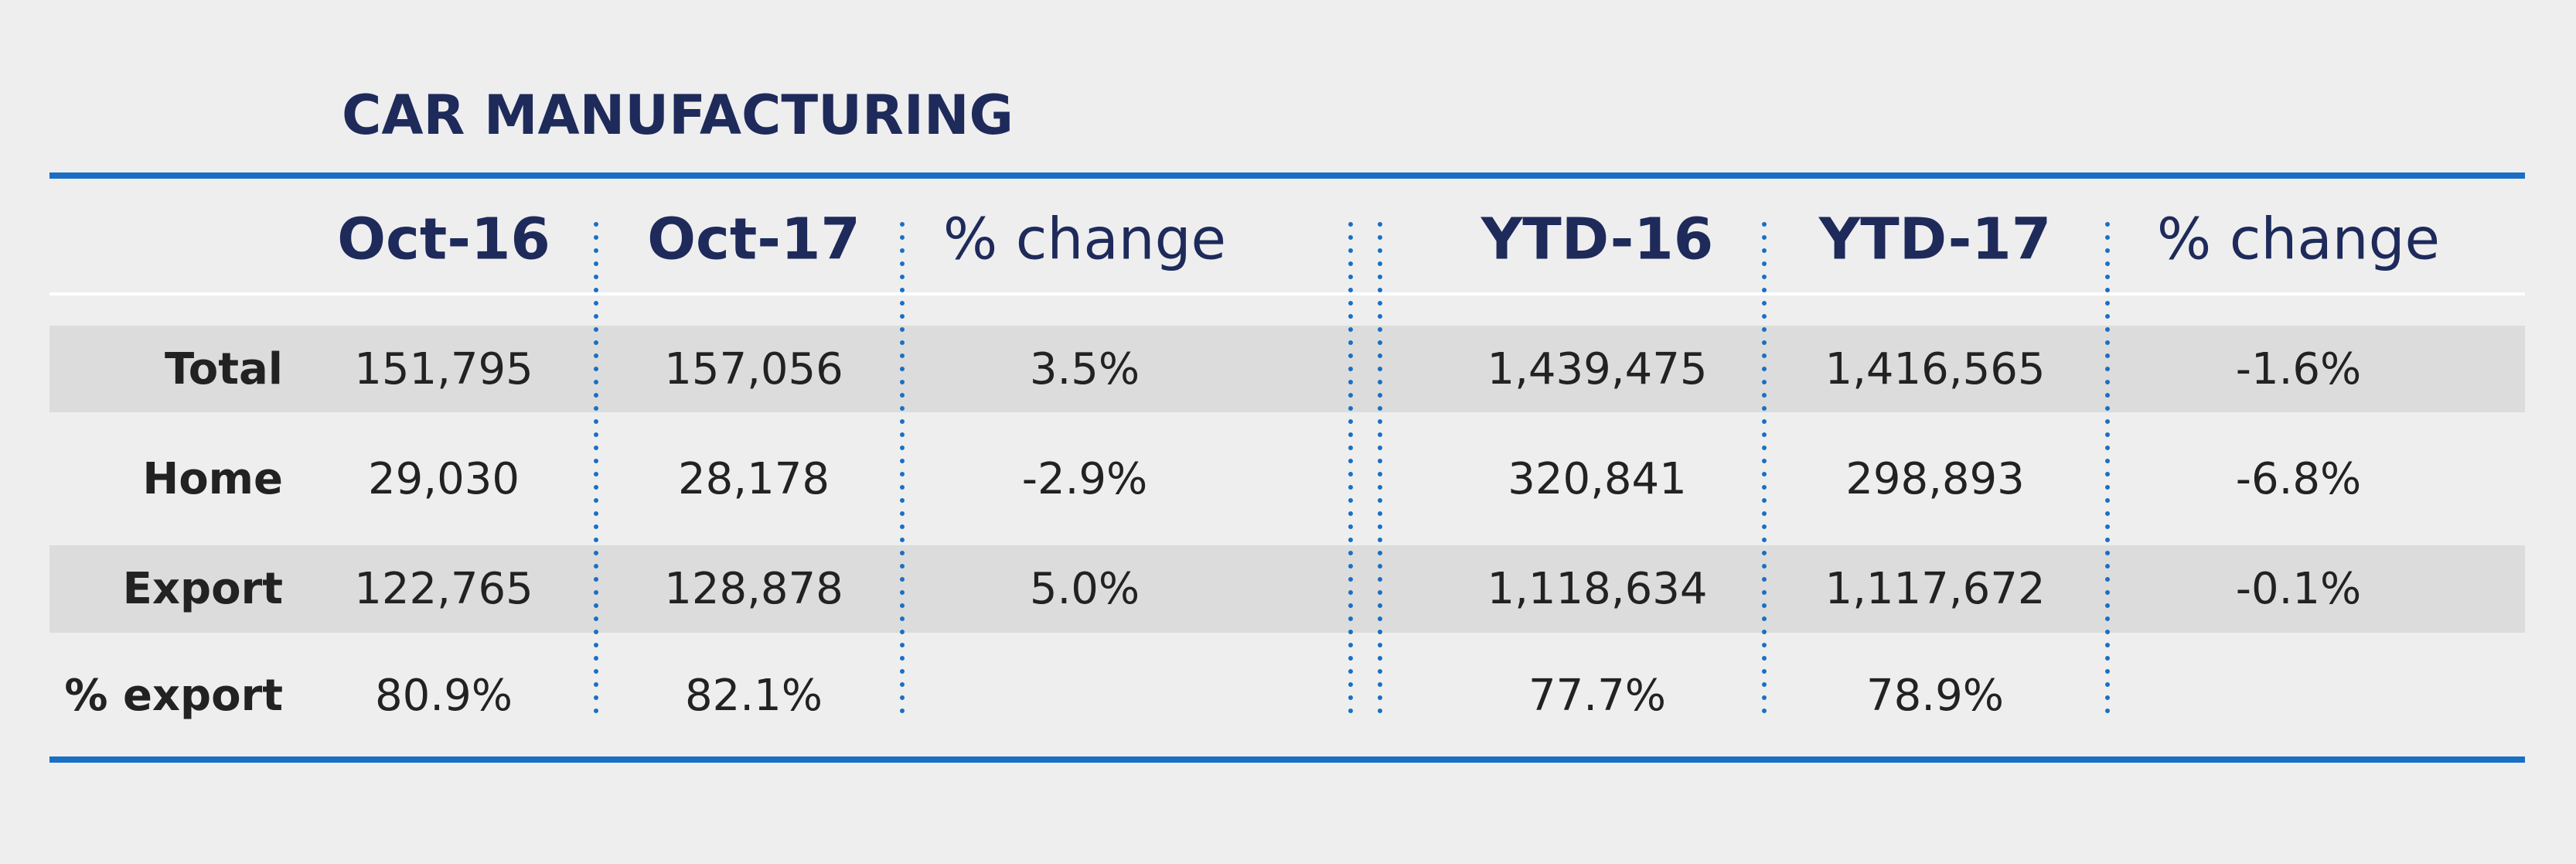 The height and width of the screenshot is (864, 2576). Describe the element at coordinates (173, 696) in the screenshot. I see `row-label: % export` at that location.